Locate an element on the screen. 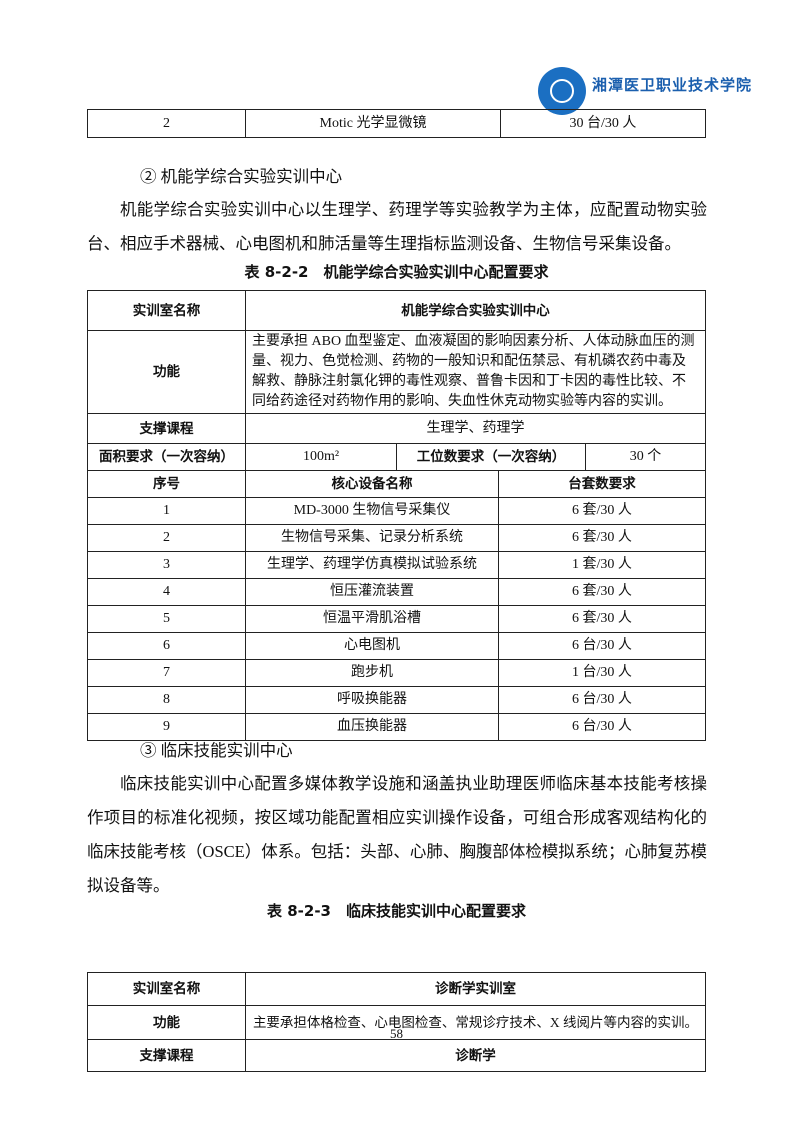 Image resolution: width=793 pixels, height=1122 pixels. cell: 30 台/30 人 is located at coordinates (603, 123).